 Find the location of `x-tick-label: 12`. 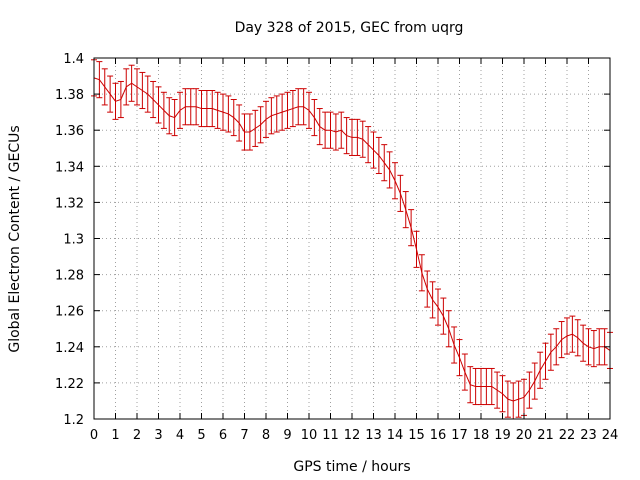

x-tick-label: 12 is located at coordinates (352, 435).